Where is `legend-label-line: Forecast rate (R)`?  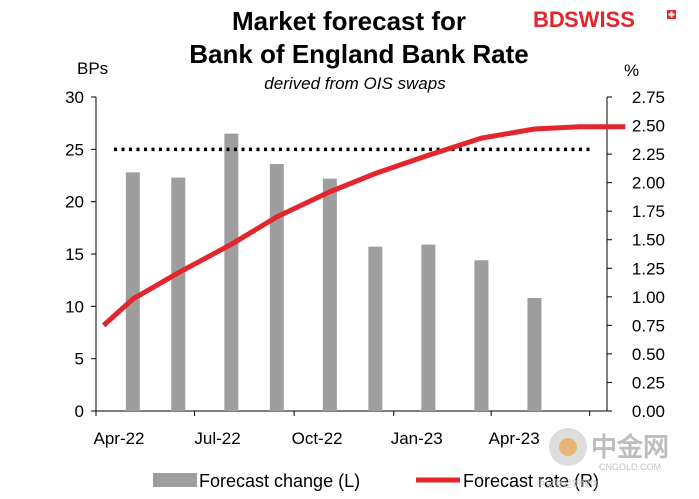
legend-label-line: Forecast rate (R) is located at coordinates (531, 481).